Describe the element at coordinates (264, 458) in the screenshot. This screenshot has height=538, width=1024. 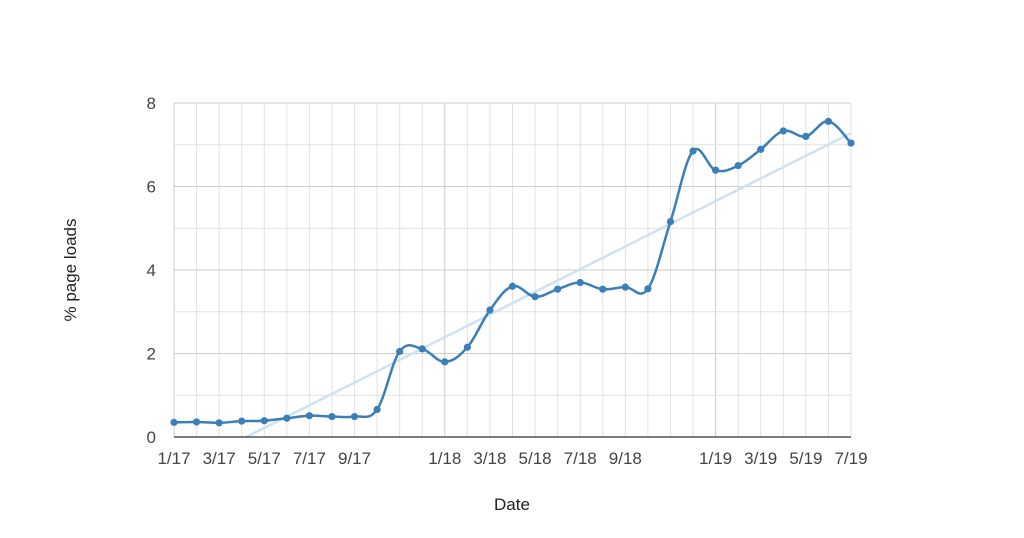
I see `x-tick-label: 5/17` at that location.